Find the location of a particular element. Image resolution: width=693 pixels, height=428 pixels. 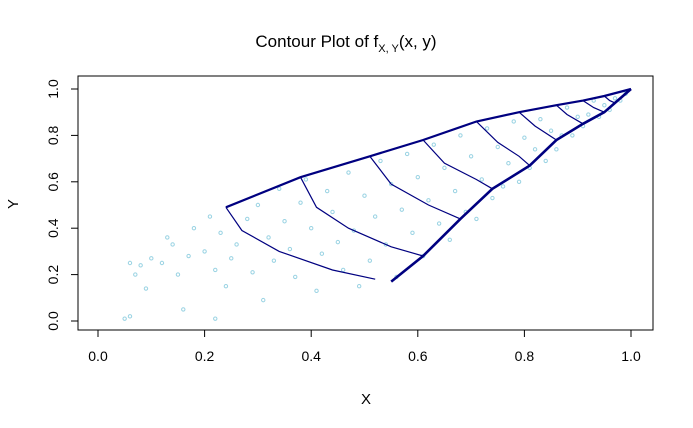

y-tick-label: 1.0 is located at coordinates (53, 89).